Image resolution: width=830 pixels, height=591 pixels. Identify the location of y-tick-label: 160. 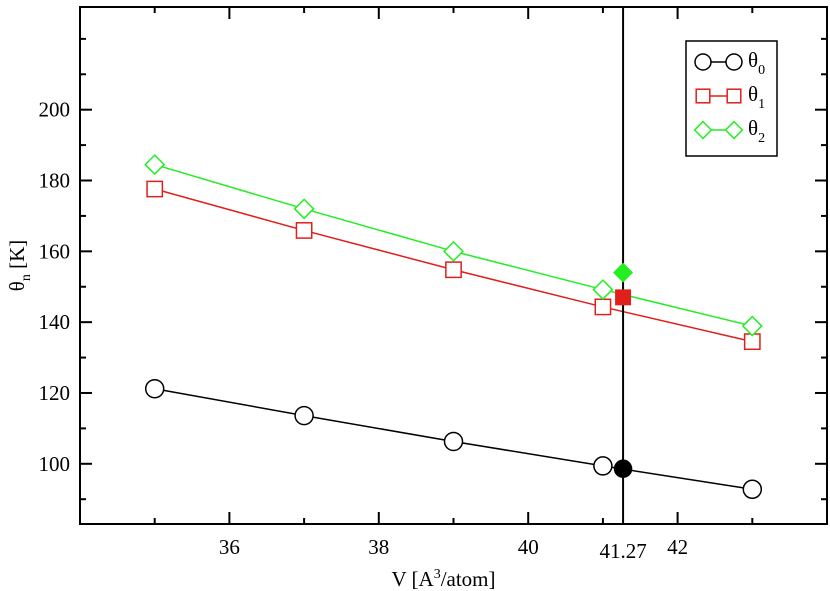
(55, 251).